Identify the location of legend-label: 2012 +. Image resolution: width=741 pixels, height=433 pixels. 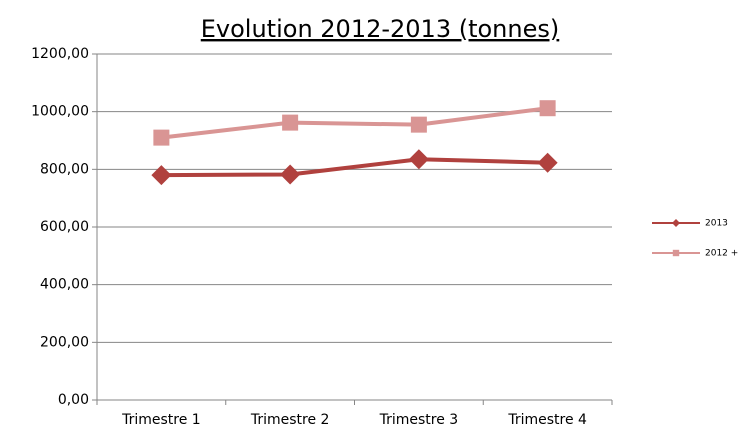
(721, 254).